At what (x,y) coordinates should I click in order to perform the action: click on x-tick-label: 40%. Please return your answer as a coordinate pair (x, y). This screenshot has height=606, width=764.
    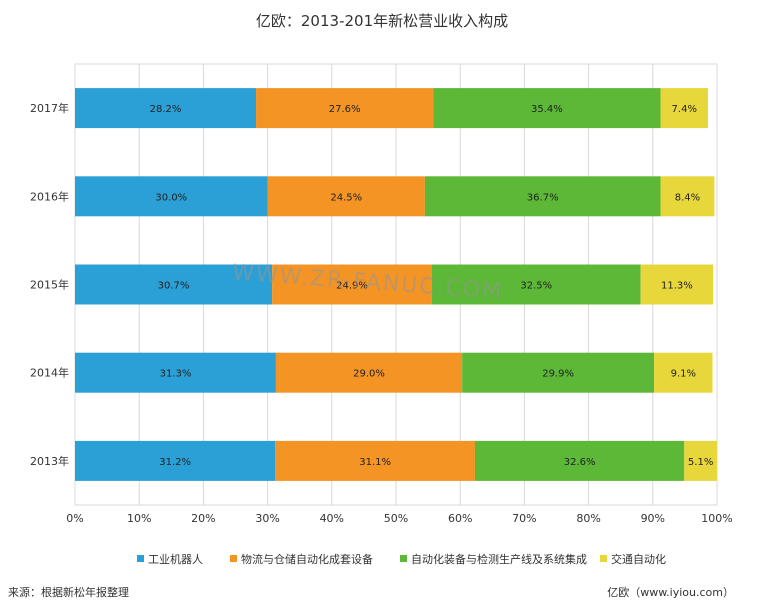
    Looking at the image, I should click on (332, 518).